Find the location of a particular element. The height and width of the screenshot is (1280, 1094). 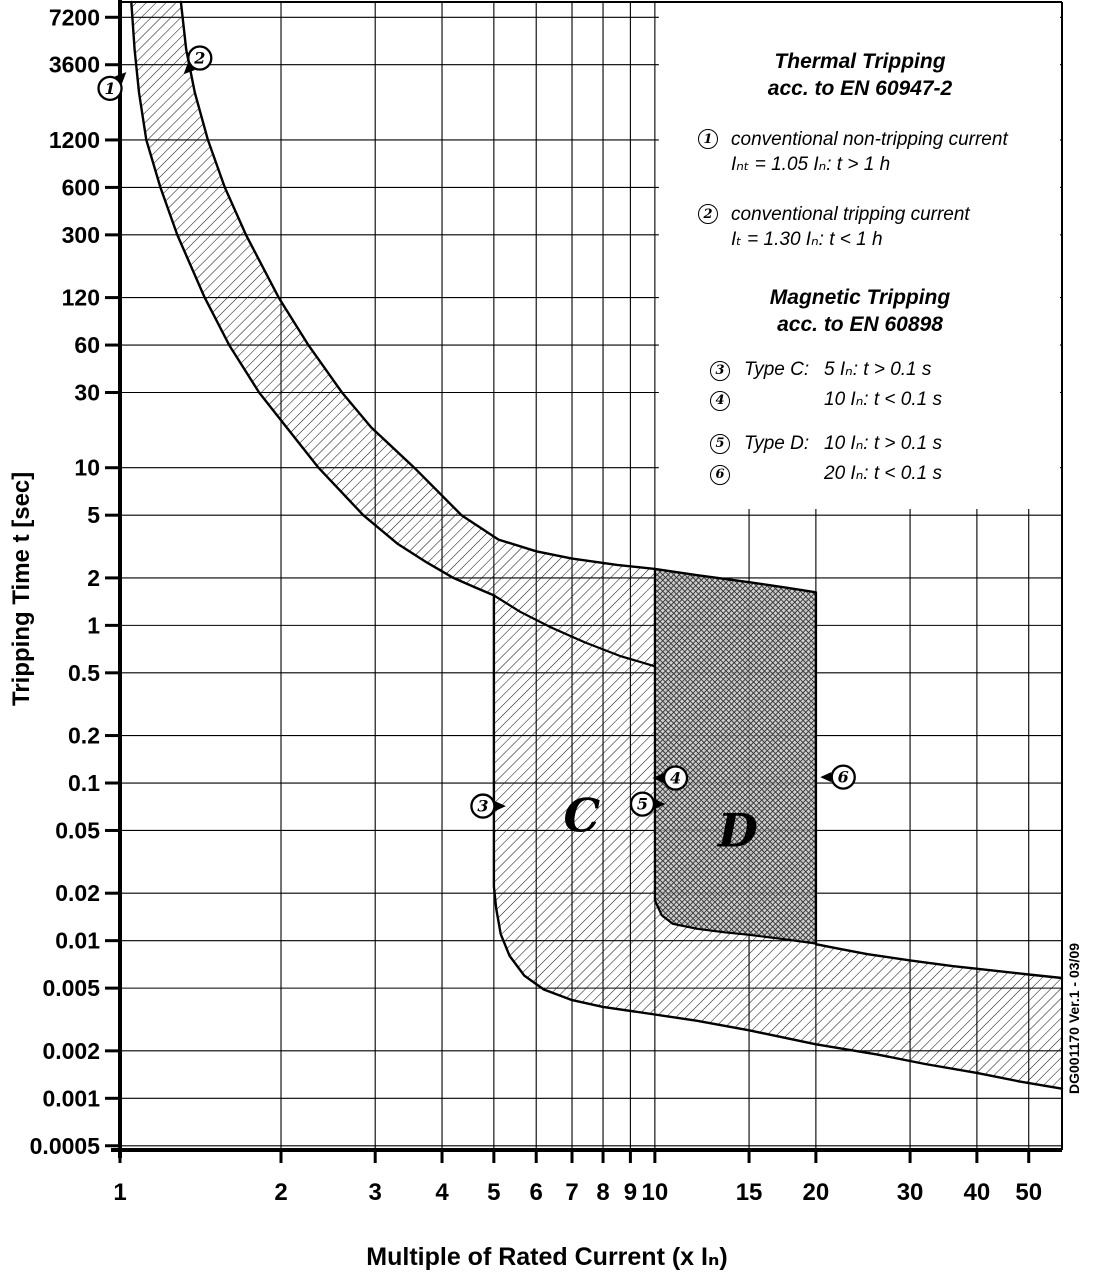

circled-5-icon: 5 is located at coordinates (720, 443).